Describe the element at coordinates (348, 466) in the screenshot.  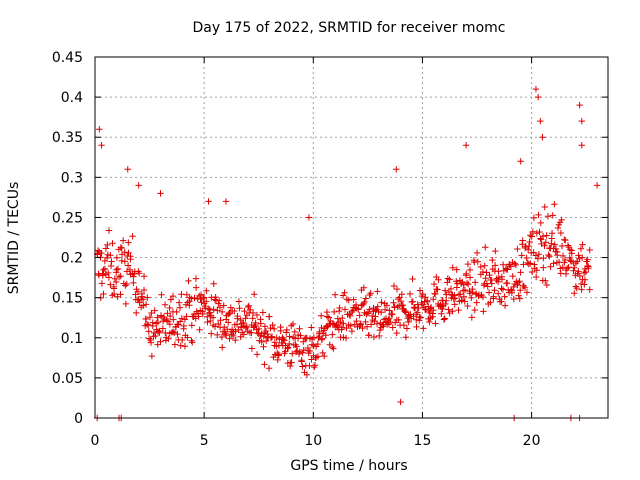
I see `x-axis-label: GPS time / hours` at that location.